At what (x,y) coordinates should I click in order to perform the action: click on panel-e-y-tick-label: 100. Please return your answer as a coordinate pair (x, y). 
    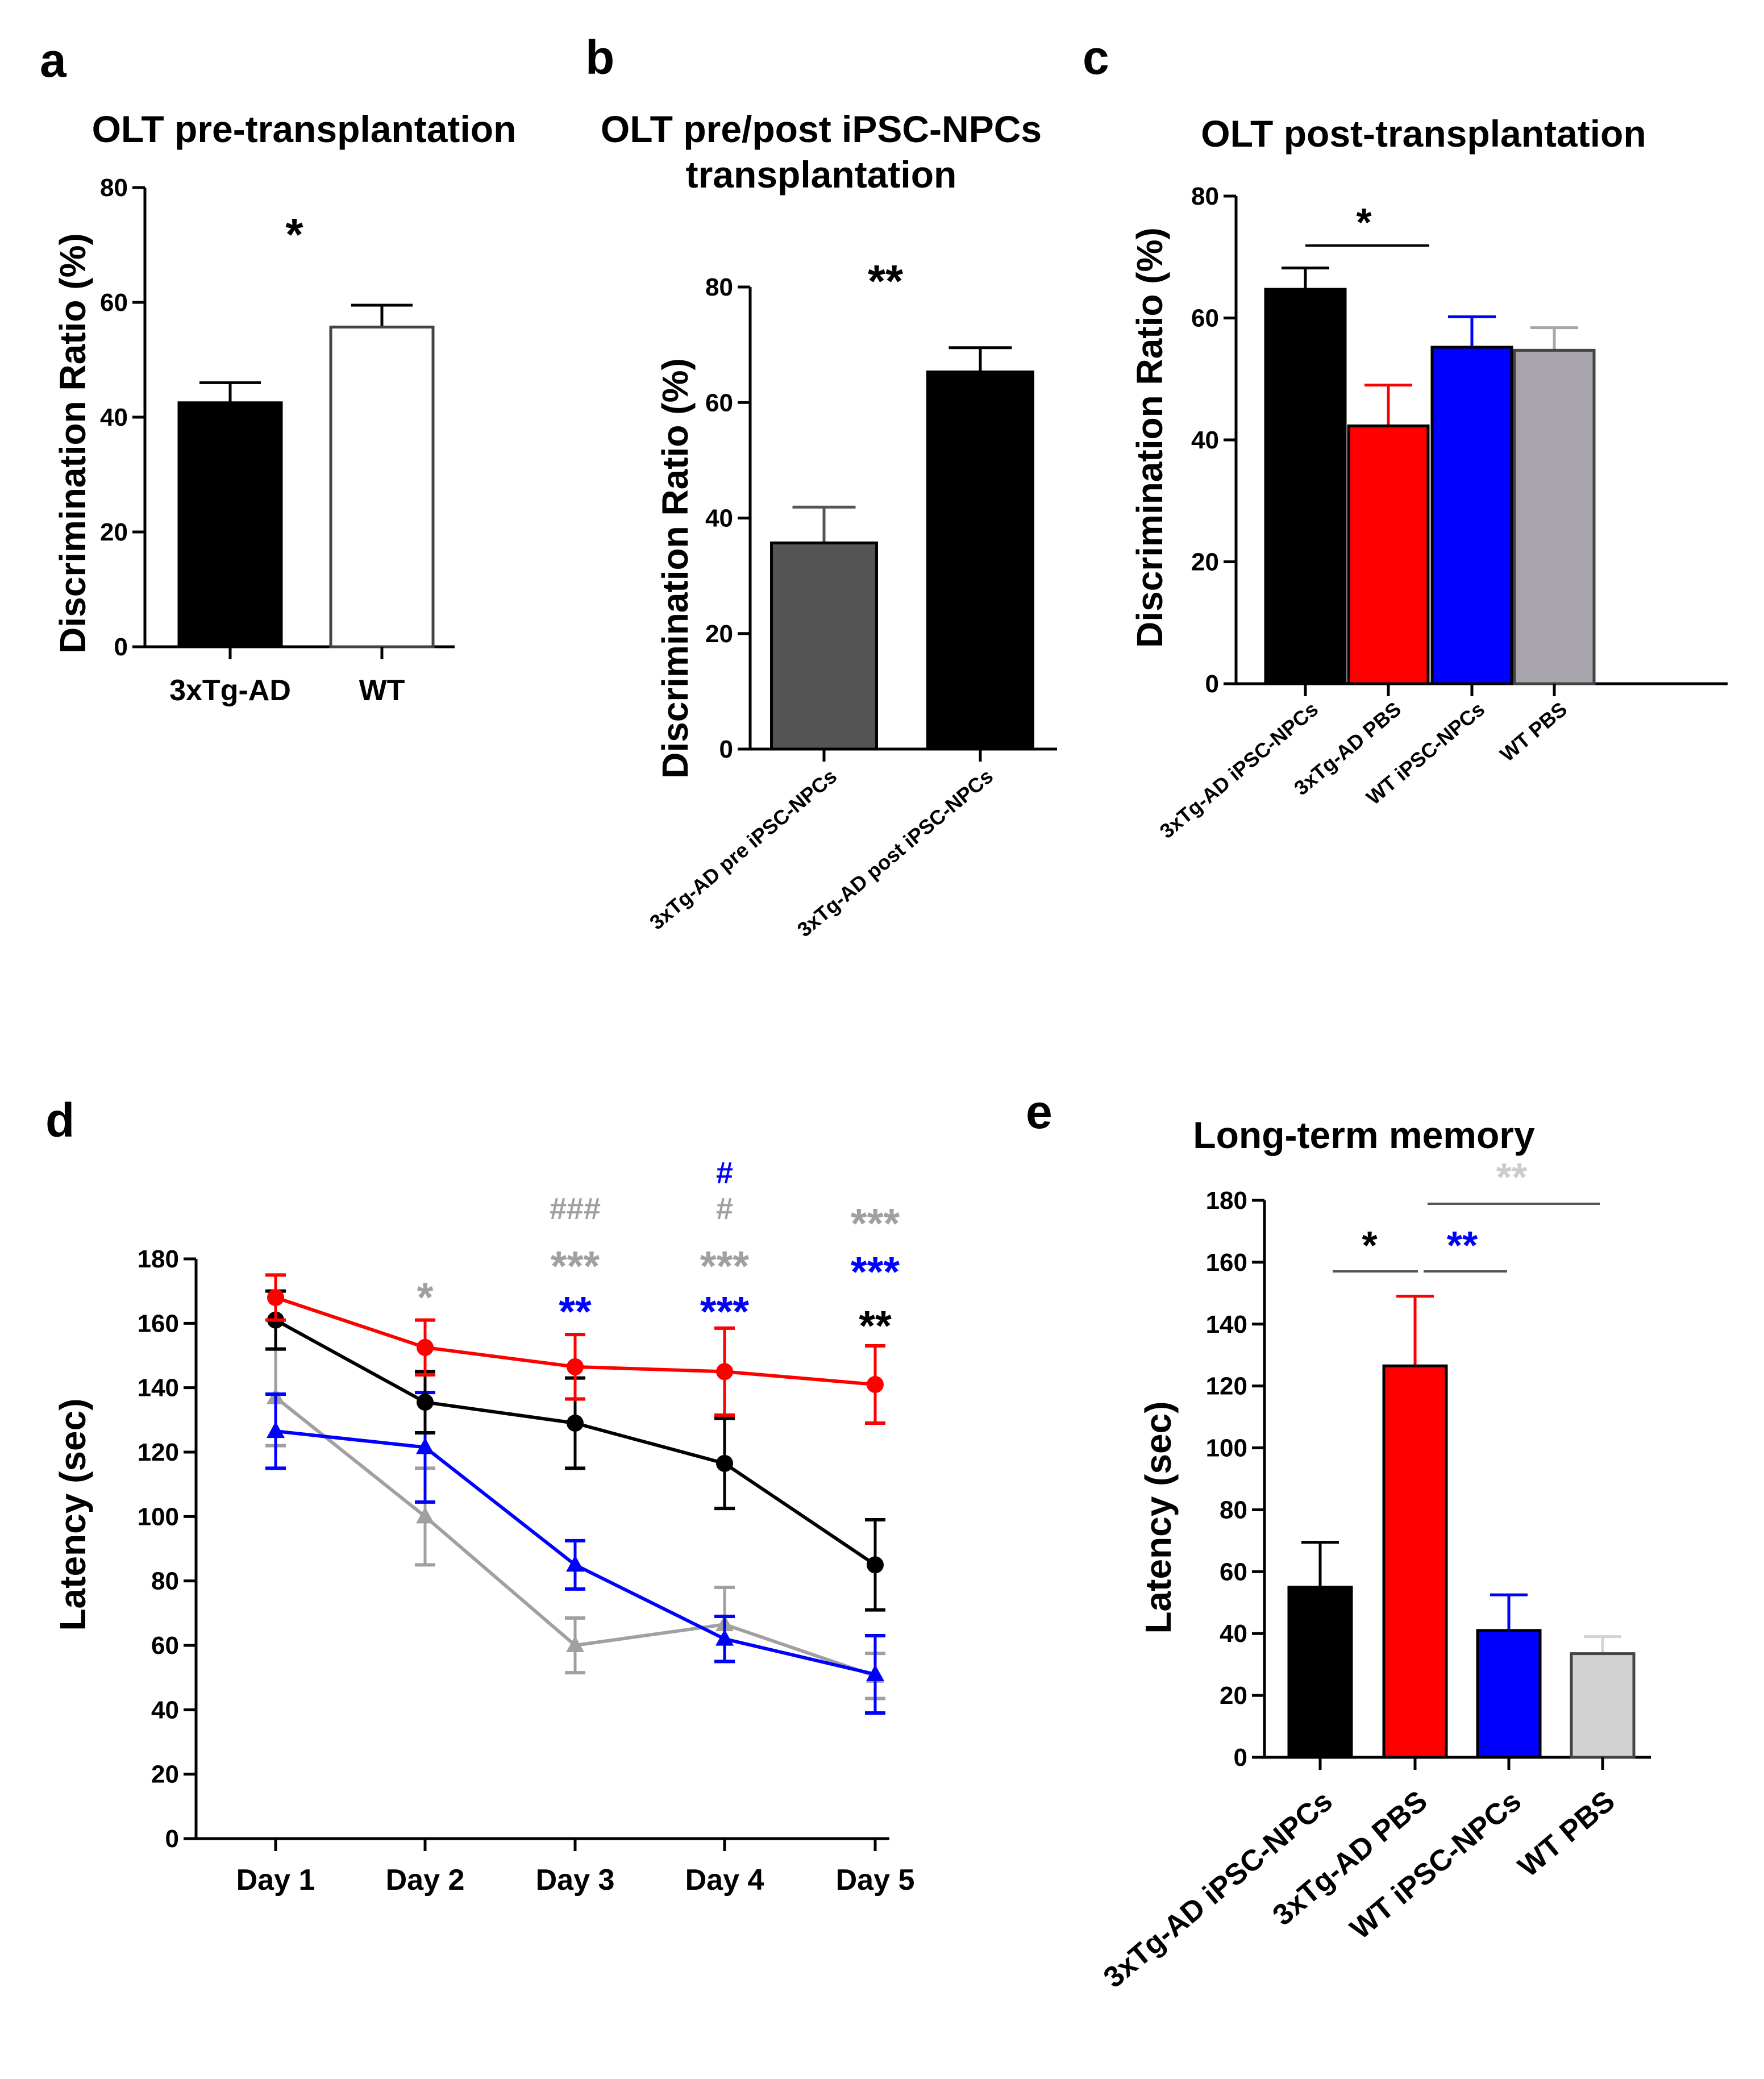
    Looking at the image, I should click on (1226, 1448).